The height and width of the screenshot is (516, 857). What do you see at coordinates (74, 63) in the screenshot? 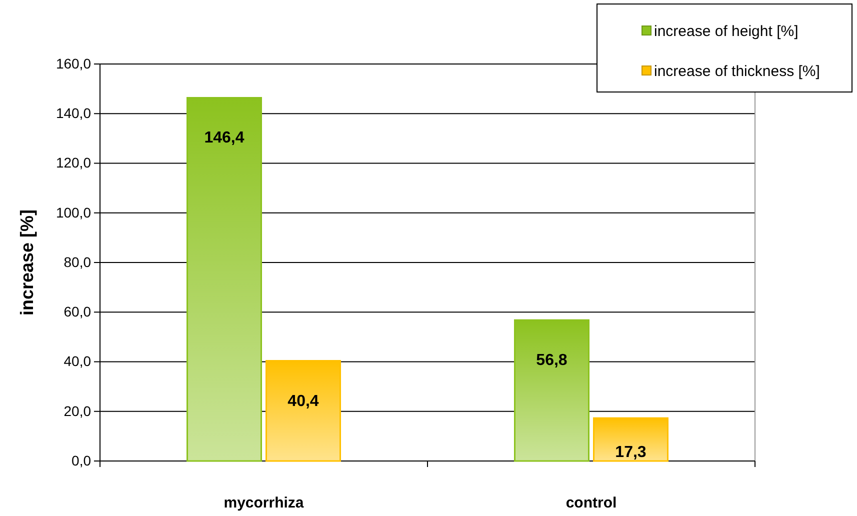
I see `y-tick-label: 160,0` at bounding box center [74, 63].